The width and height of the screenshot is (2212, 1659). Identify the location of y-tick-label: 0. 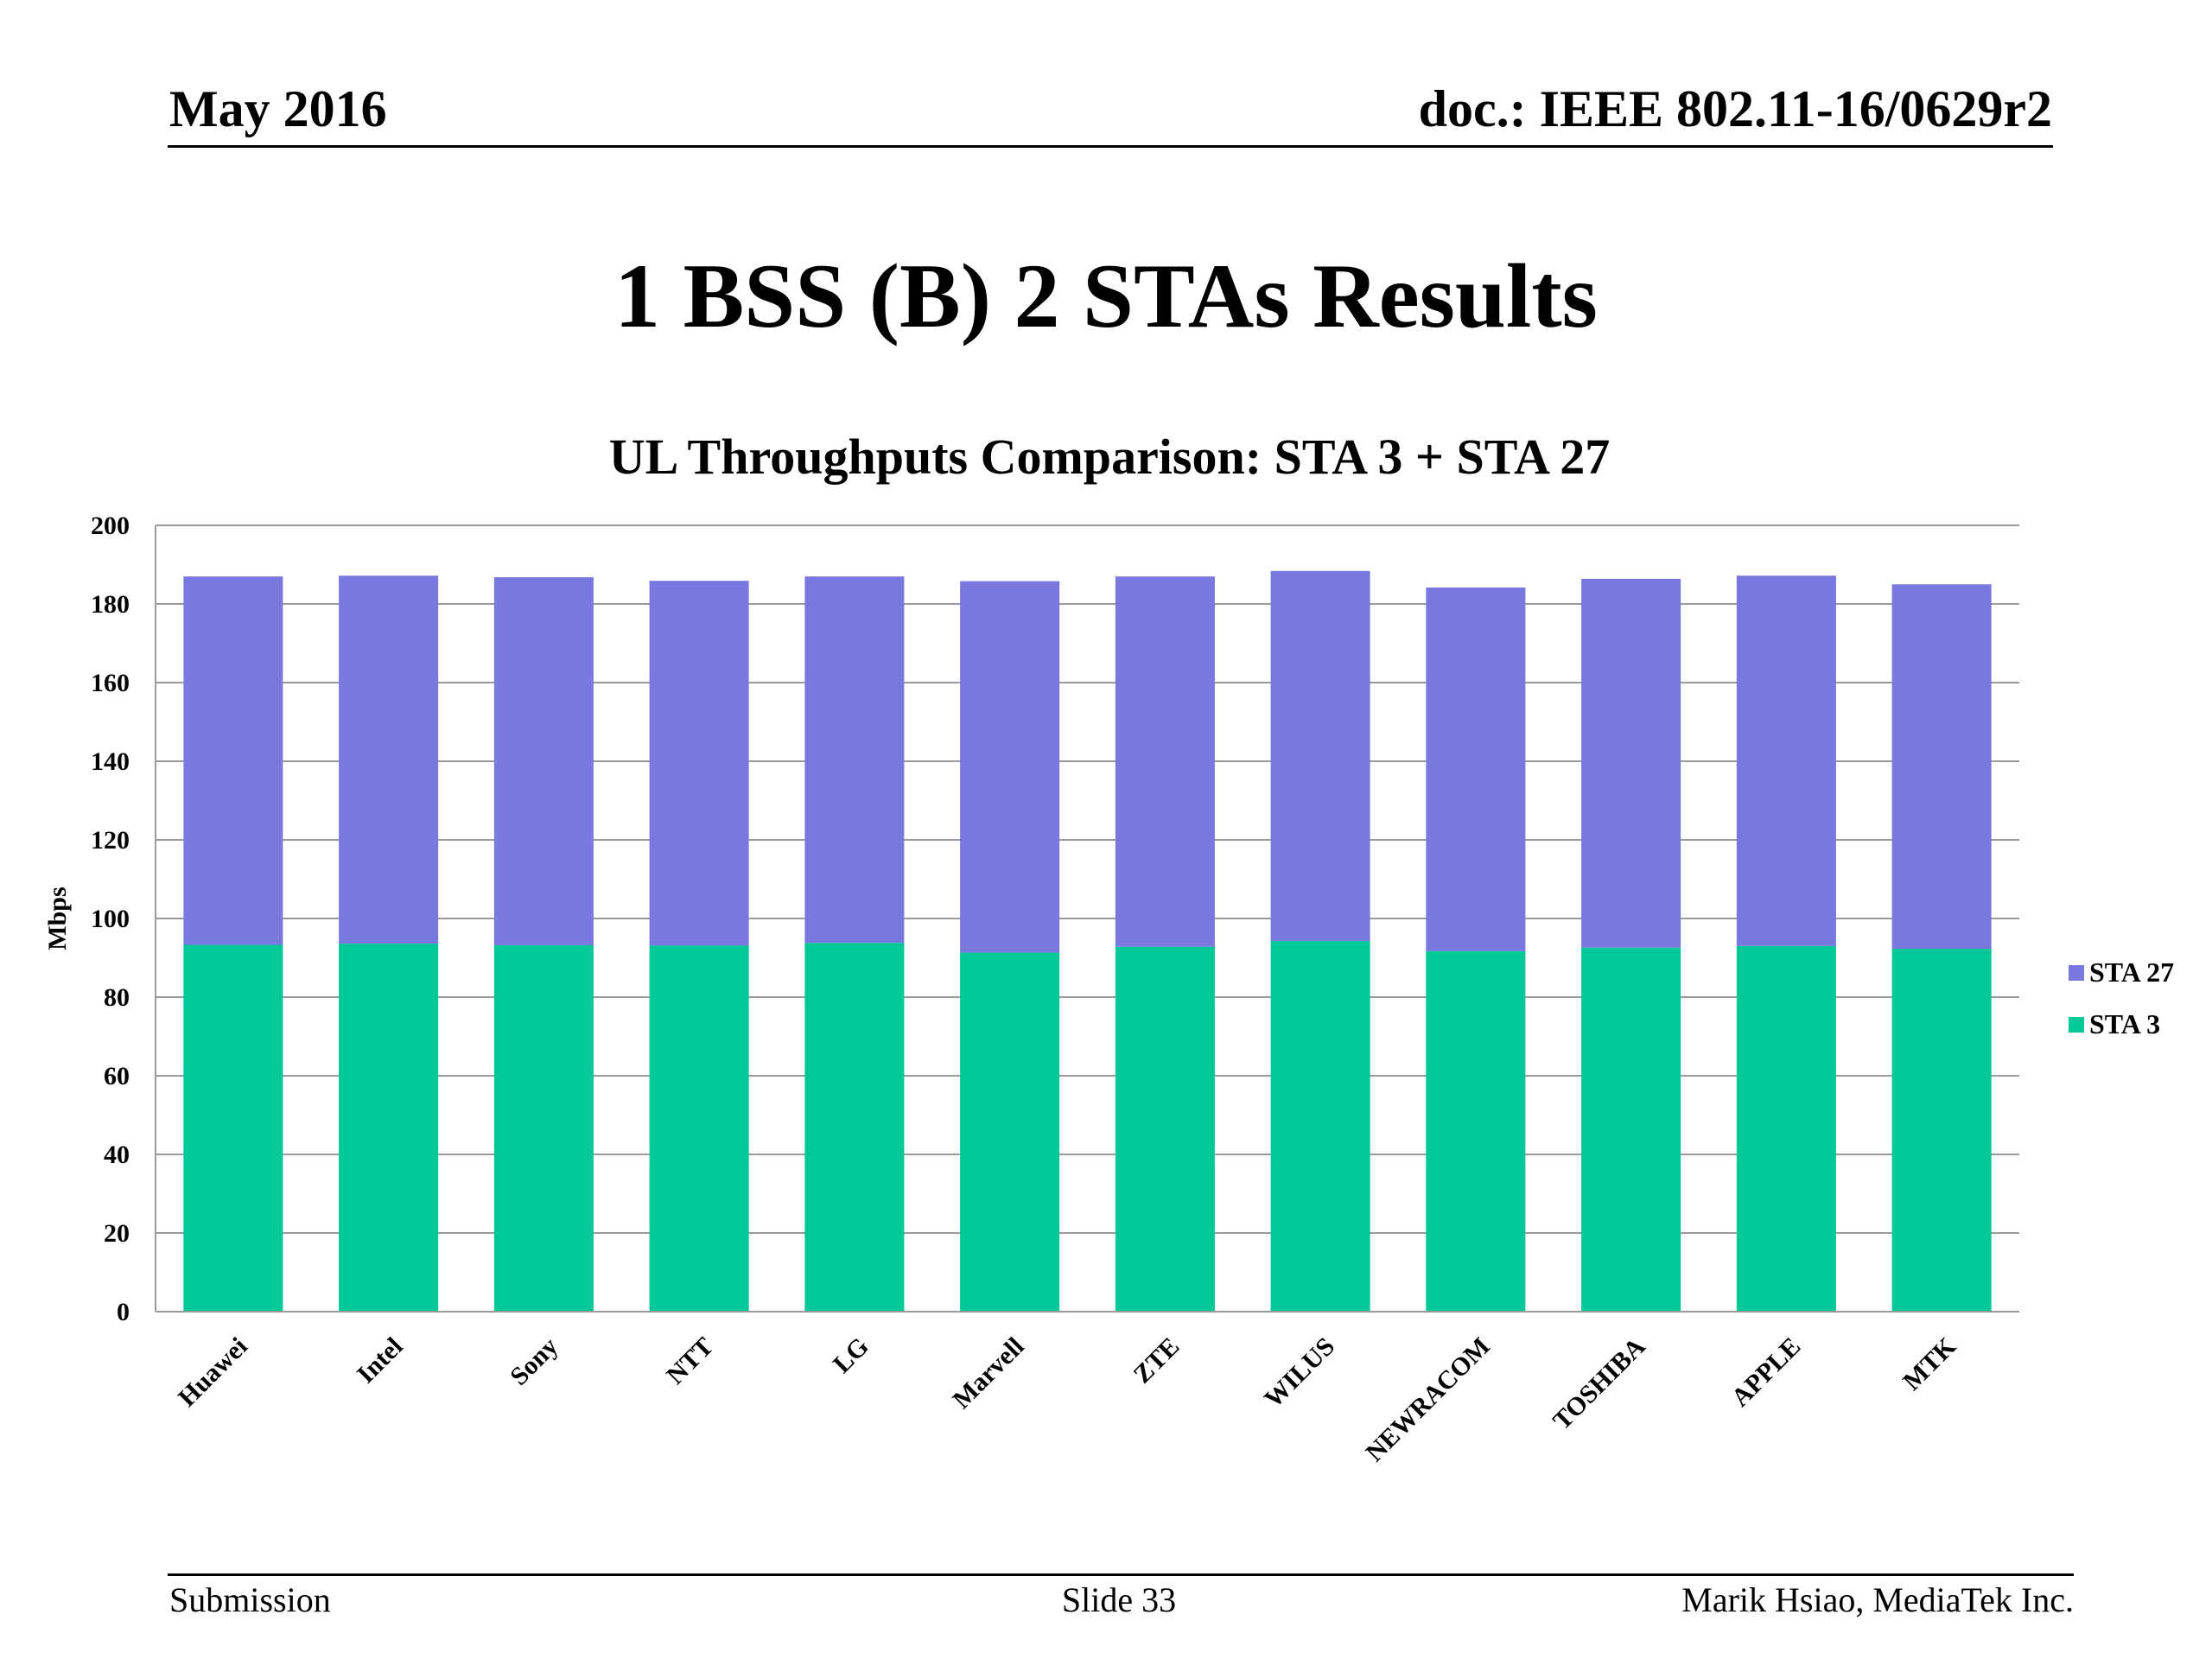
(123, 1312).